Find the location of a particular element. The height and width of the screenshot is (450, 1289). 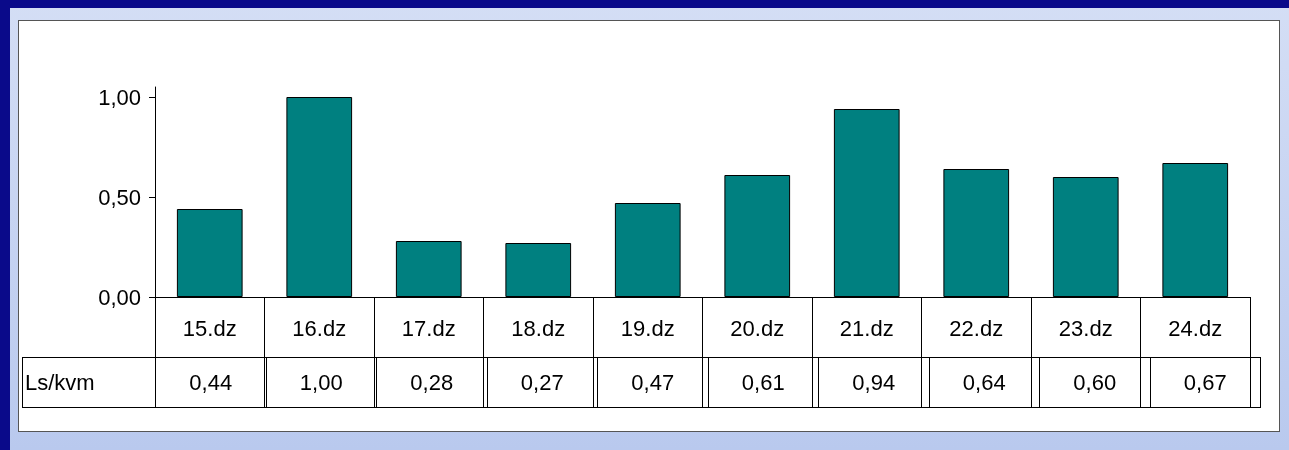

data-label: 0,47 is located at coordinates (652, 382).